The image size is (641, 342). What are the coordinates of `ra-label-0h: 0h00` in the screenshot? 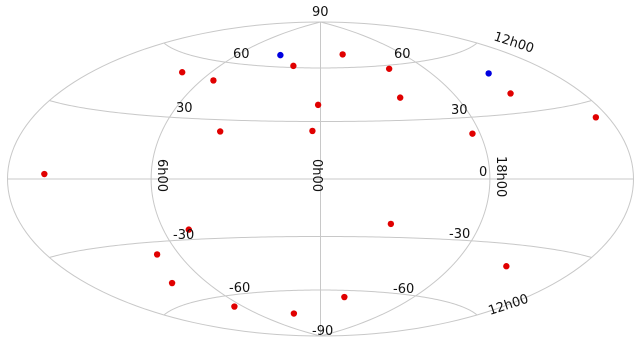 It's located at (316, 175).